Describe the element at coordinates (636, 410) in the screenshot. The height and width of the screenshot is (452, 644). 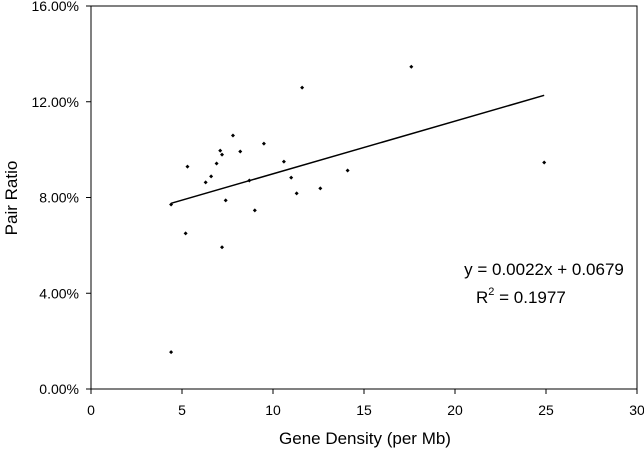
I see `x-tick-label: 30` at that location.